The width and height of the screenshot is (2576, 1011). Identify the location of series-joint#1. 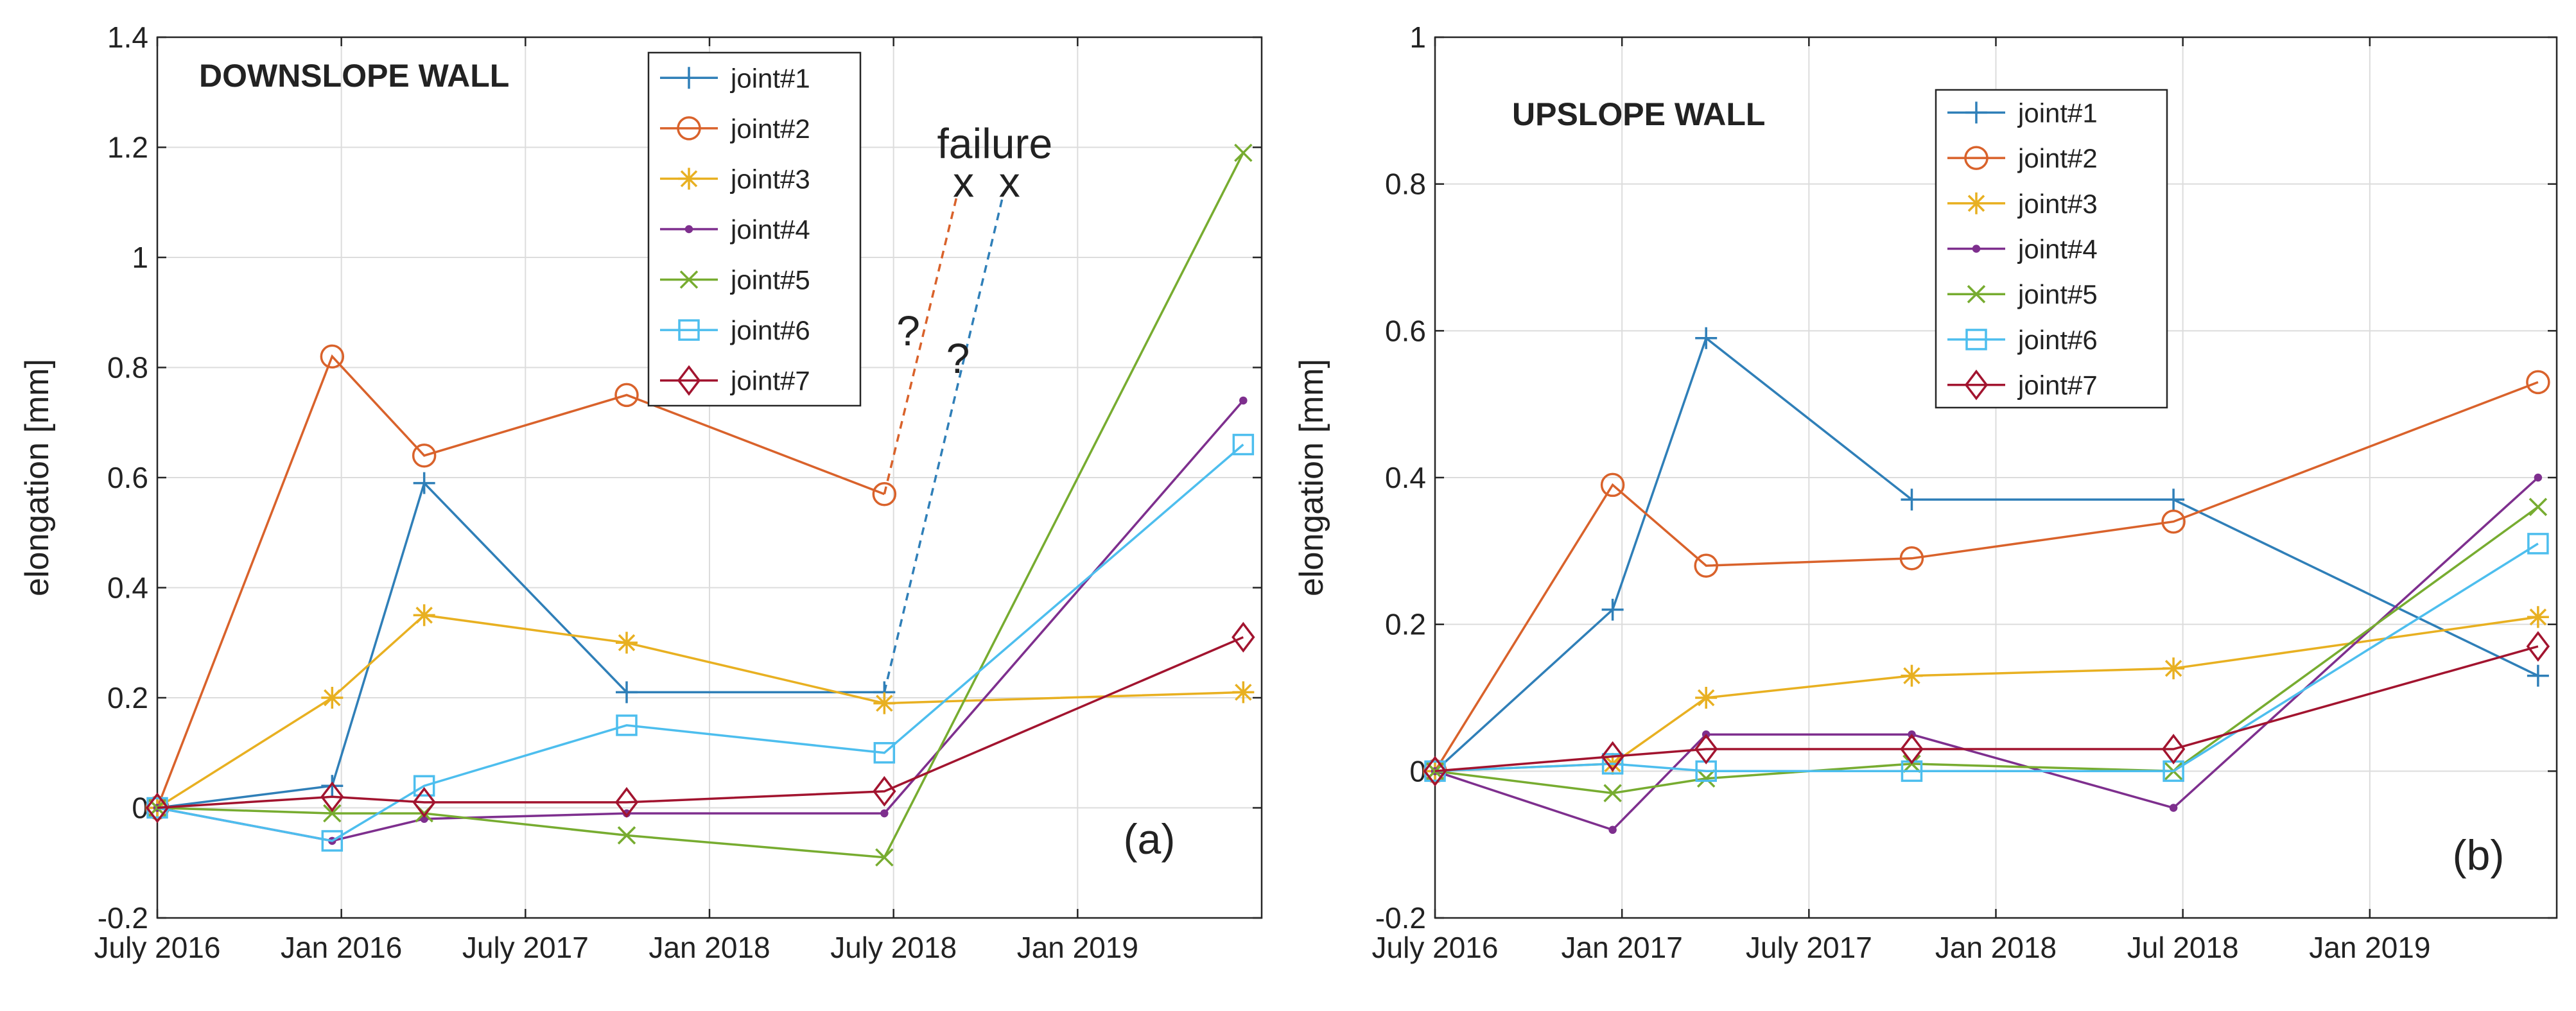
(521, 645).